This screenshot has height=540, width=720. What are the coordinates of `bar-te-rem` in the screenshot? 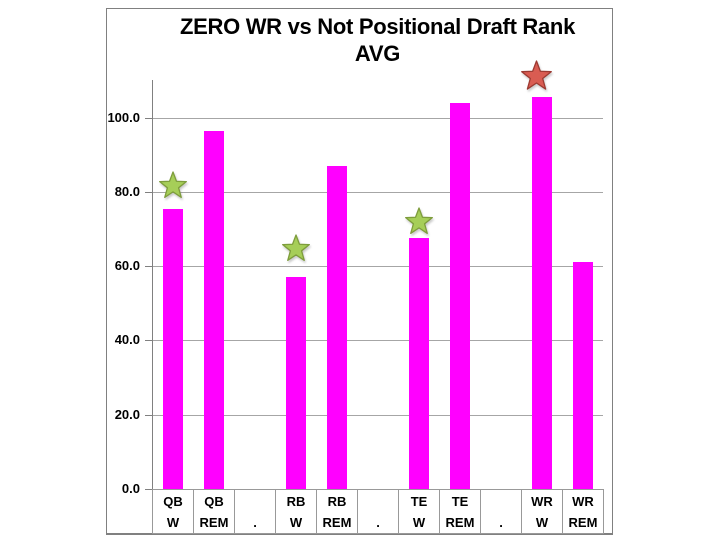 It's located at (459, 295).